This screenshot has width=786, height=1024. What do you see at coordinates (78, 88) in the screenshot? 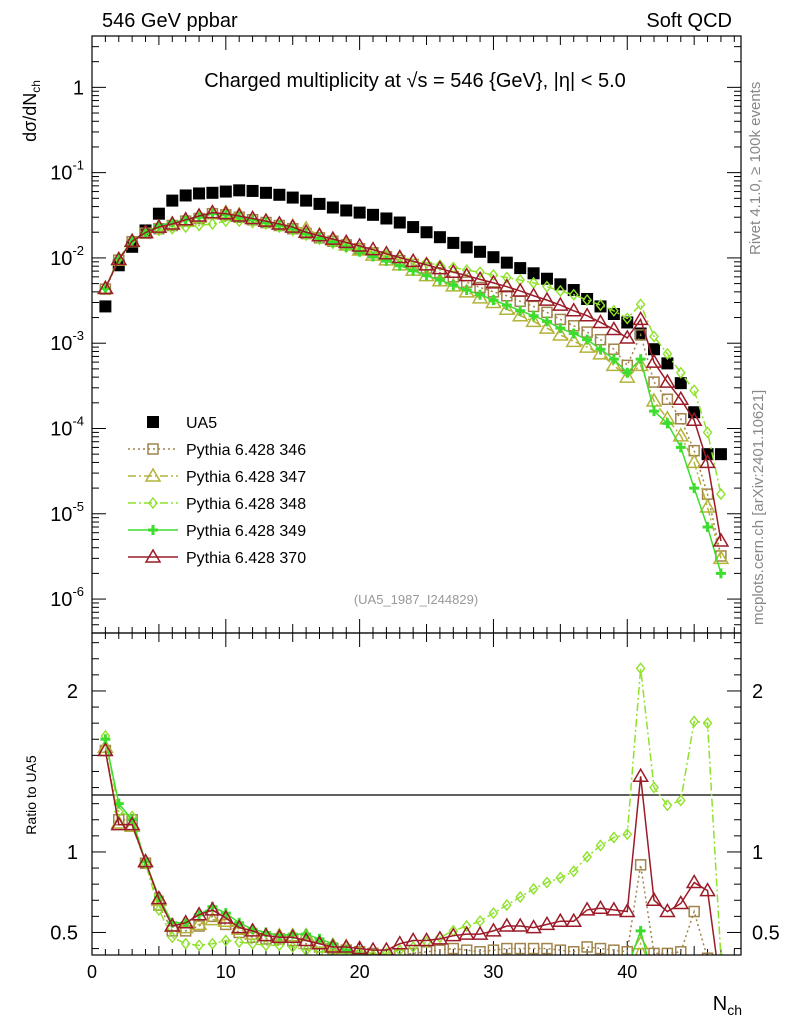
I see `top-y-tick-label: 1` at bounding box center [78, 88].